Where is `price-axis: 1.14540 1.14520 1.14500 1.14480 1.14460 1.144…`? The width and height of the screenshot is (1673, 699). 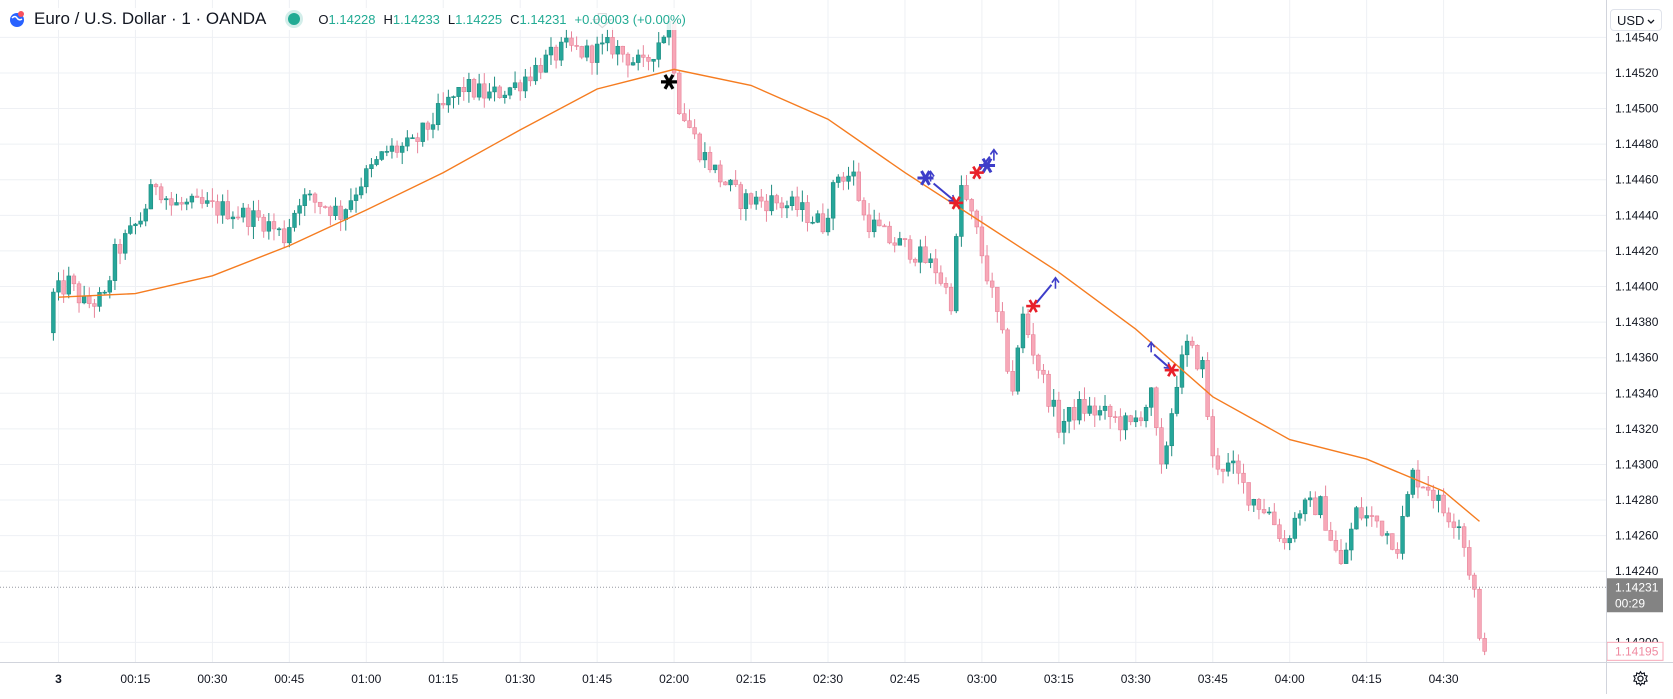 price-axis: 1.14540 1.14520 1.14500 1.14480 1.14460 1.144… is located at coordinates (1639, 331).